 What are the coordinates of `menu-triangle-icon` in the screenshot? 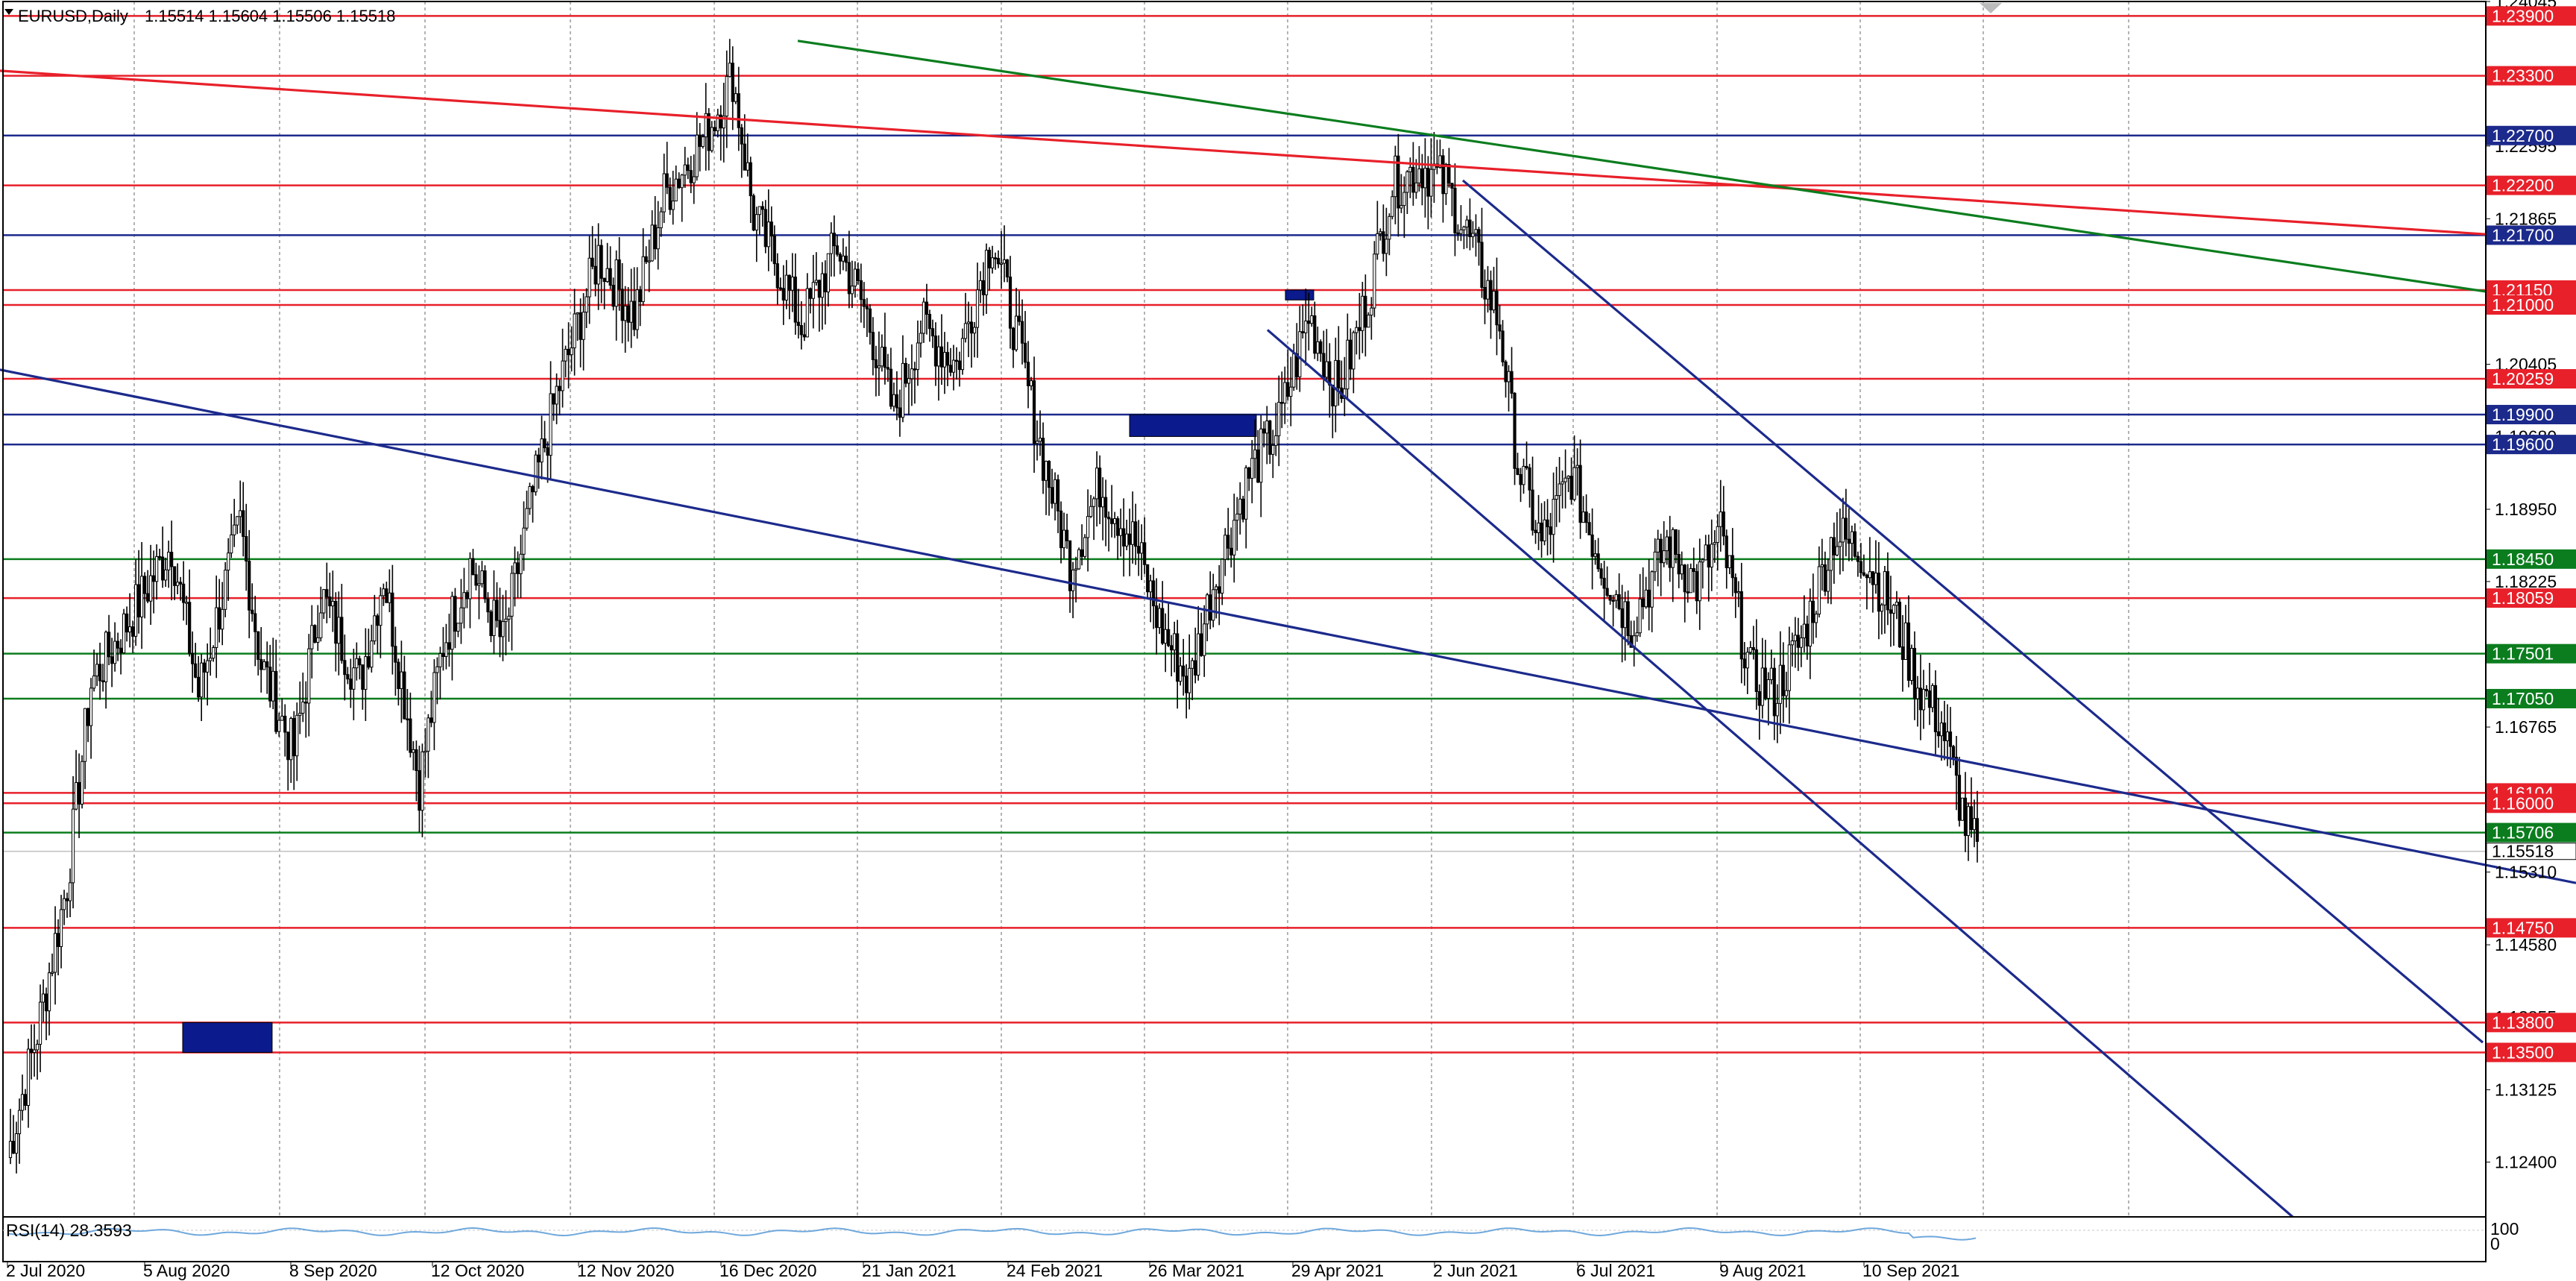 It's located at (8, 12).